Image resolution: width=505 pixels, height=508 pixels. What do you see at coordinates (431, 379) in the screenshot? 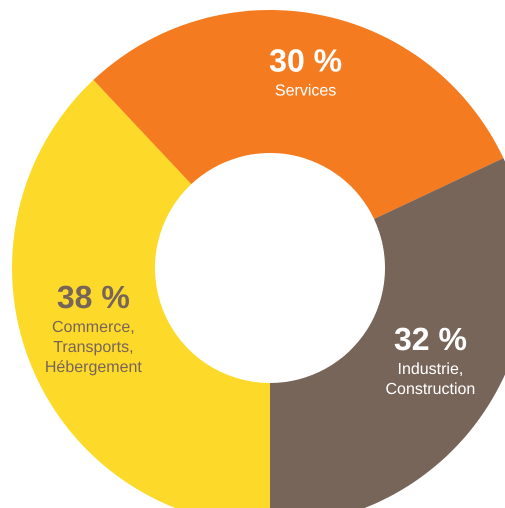
I see `slice-label: Industrie, Construction` at bounding box center [431, 379].